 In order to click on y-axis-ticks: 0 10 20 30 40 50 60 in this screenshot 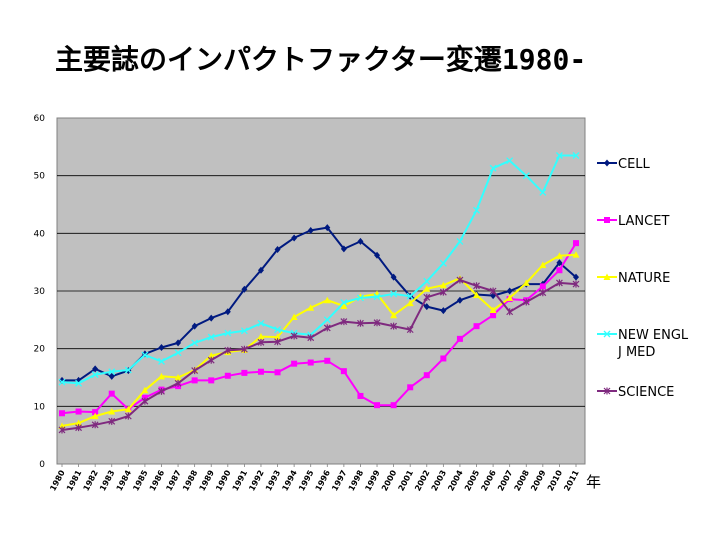, I will do `click(40, 292)`.